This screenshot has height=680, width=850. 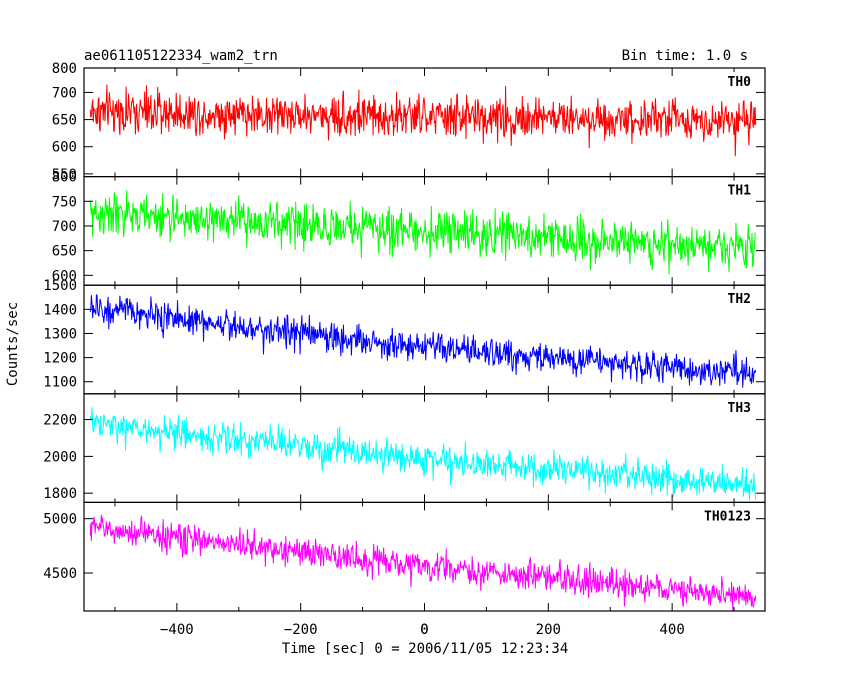 I want to click on y-tick-label: 550, so click(x=64, y=175).